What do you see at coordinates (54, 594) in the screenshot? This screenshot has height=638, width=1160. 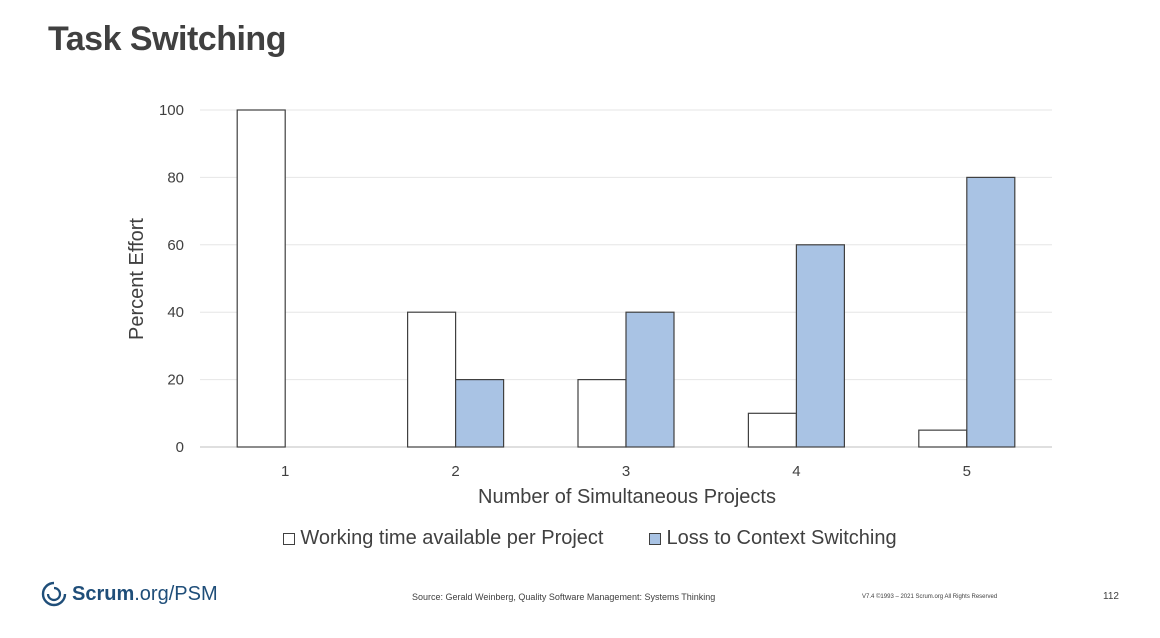 I see `scrum-swirl-icon` at bounding box center [54, 594].